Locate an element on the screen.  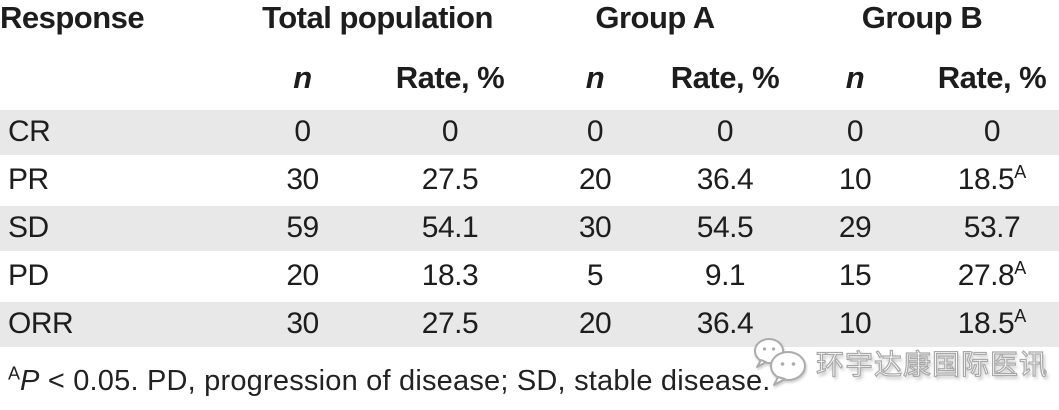
row-label: CR is located at coordinates (115, 132).